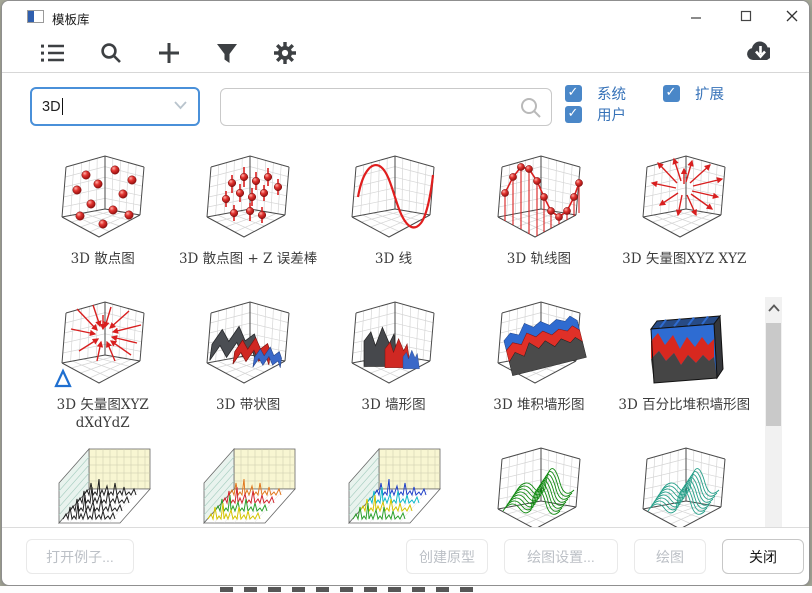 The image size is (812, 593). I want to click on minimize-button, so click(696, 16).